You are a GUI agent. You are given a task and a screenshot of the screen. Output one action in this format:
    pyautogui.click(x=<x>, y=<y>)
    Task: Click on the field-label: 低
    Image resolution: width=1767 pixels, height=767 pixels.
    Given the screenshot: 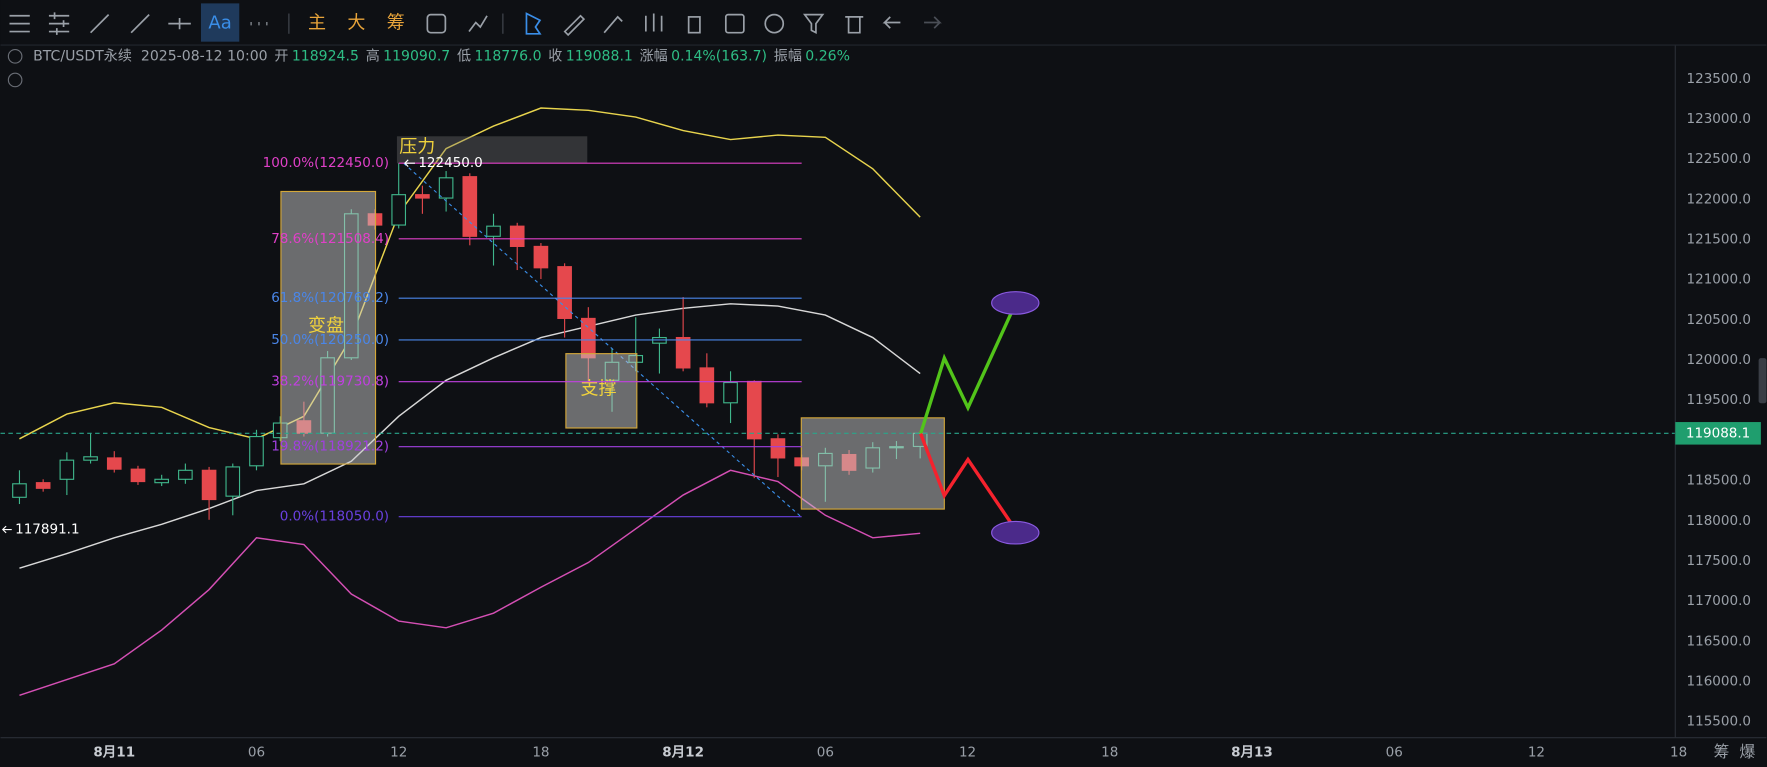 What is the action you would take?
    pyautogui.click(x=464, y=56)
    